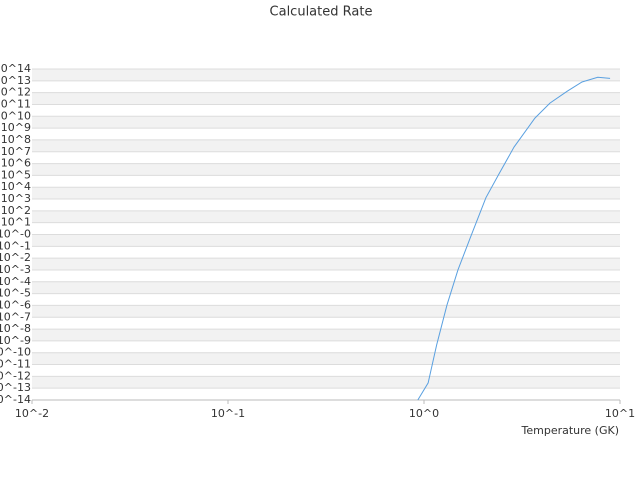 The width and height of the screenshot is (640, 480). Describe the element at coordinates (15, 293) in the screenshot. I see `y-tick-label: 10^-5` at that location.